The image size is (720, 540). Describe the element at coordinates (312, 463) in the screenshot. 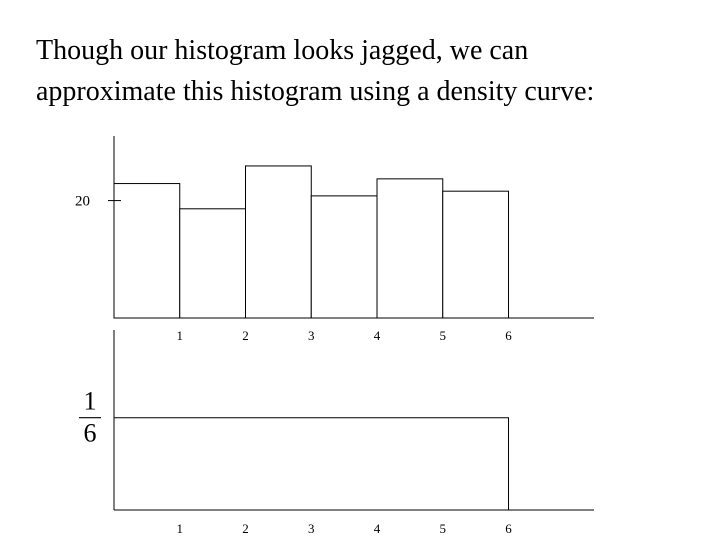

I see `density-curve` at that location.